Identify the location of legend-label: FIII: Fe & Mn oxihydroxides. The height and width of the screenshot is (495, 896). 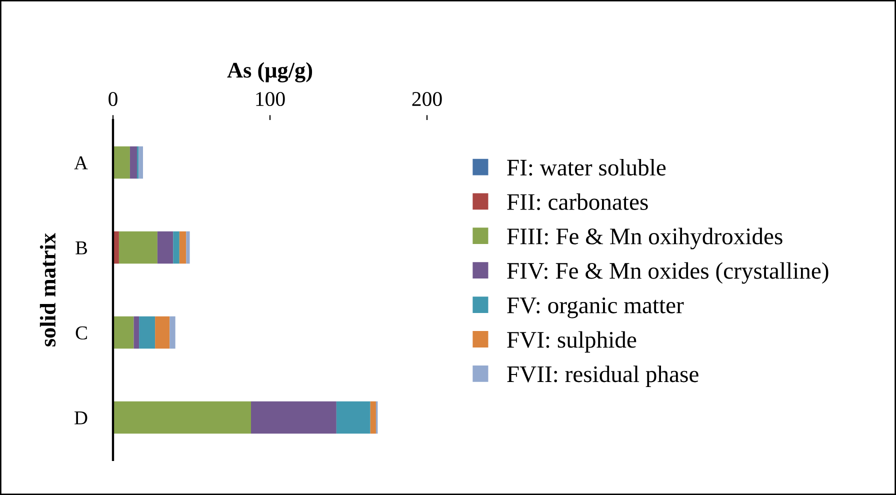
(644, 239).